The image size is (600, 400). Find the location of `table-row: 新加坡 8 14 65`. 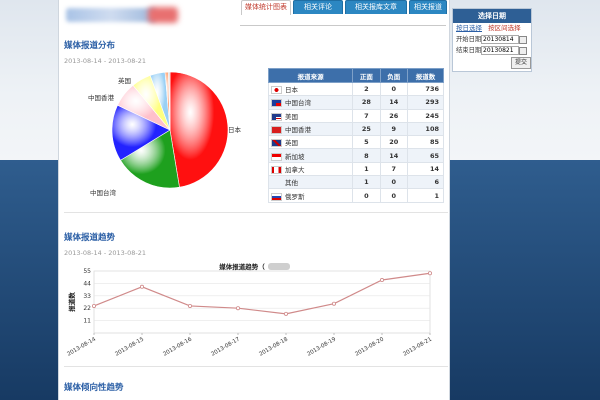

table-row: 新加坡 8 14 65 is located at coordinates (356, 155).